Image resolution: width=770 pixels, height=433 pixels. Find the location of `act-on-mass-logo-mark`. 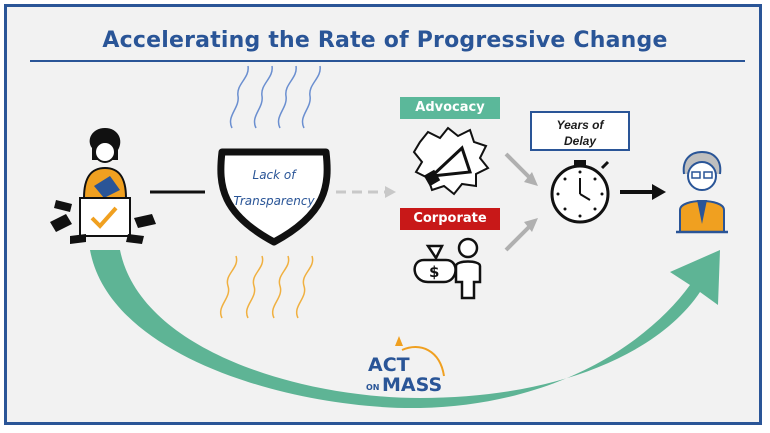

act-on-mass-logo-mark is located at coordinates (420, 356).